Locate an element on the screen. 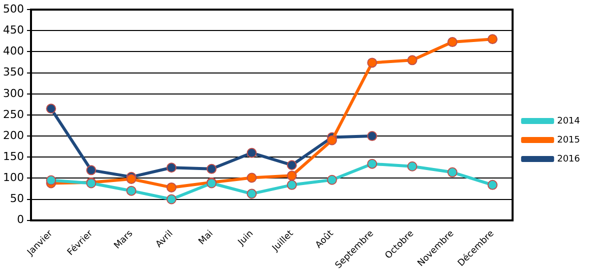 Image resolution: width=600 pixels, height=274 pixels. legend-label: 2016 is located at coordinates (568, 159).